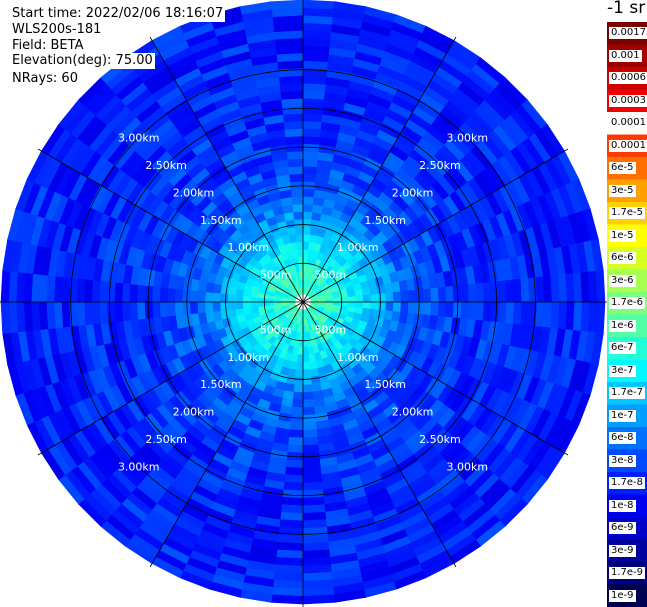 The image size is (647, 607). Describe the element at coordinates (622, 325) in the screenshot. I see `colorbar-tick-label: 1e-6` at that location.